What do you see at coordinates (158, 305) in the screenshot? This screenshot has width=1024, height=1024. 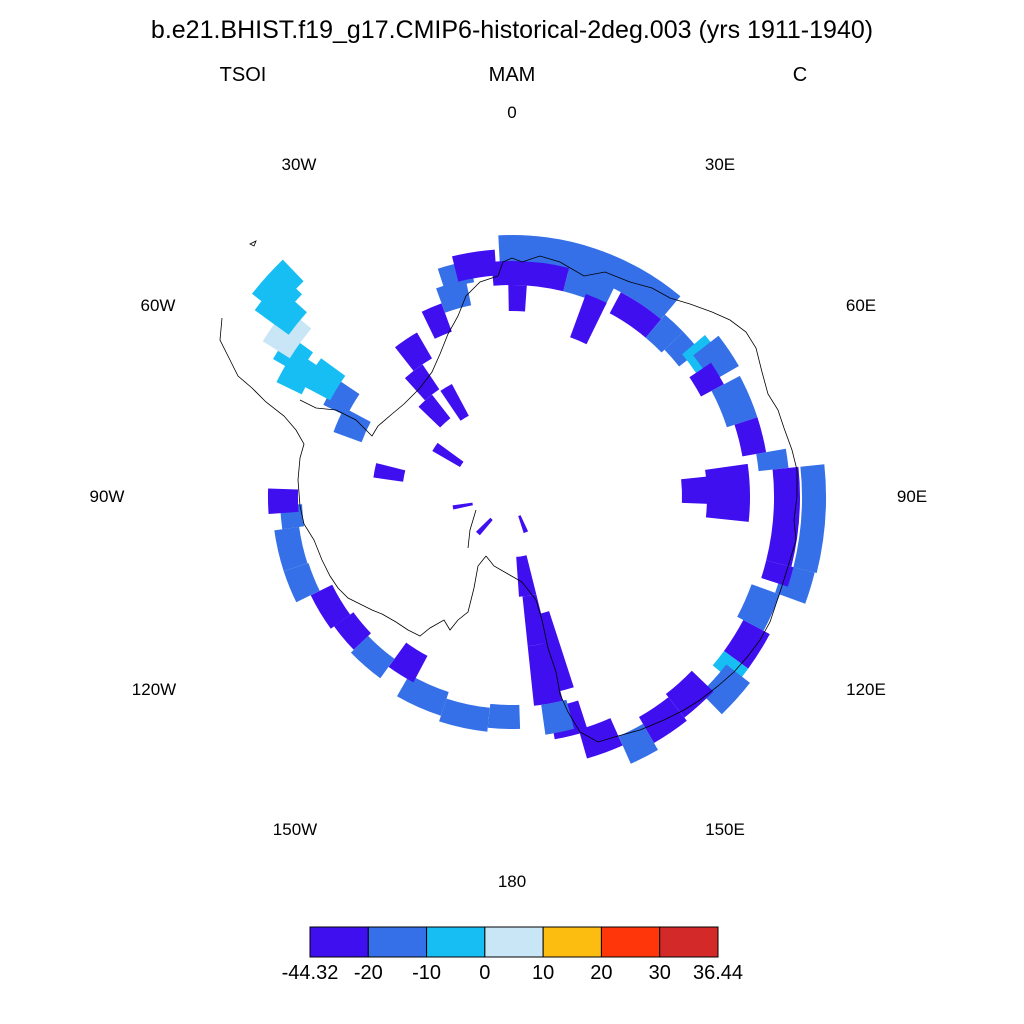 I see `lon-label-60w: 60W` at bounding box center [158, 305].